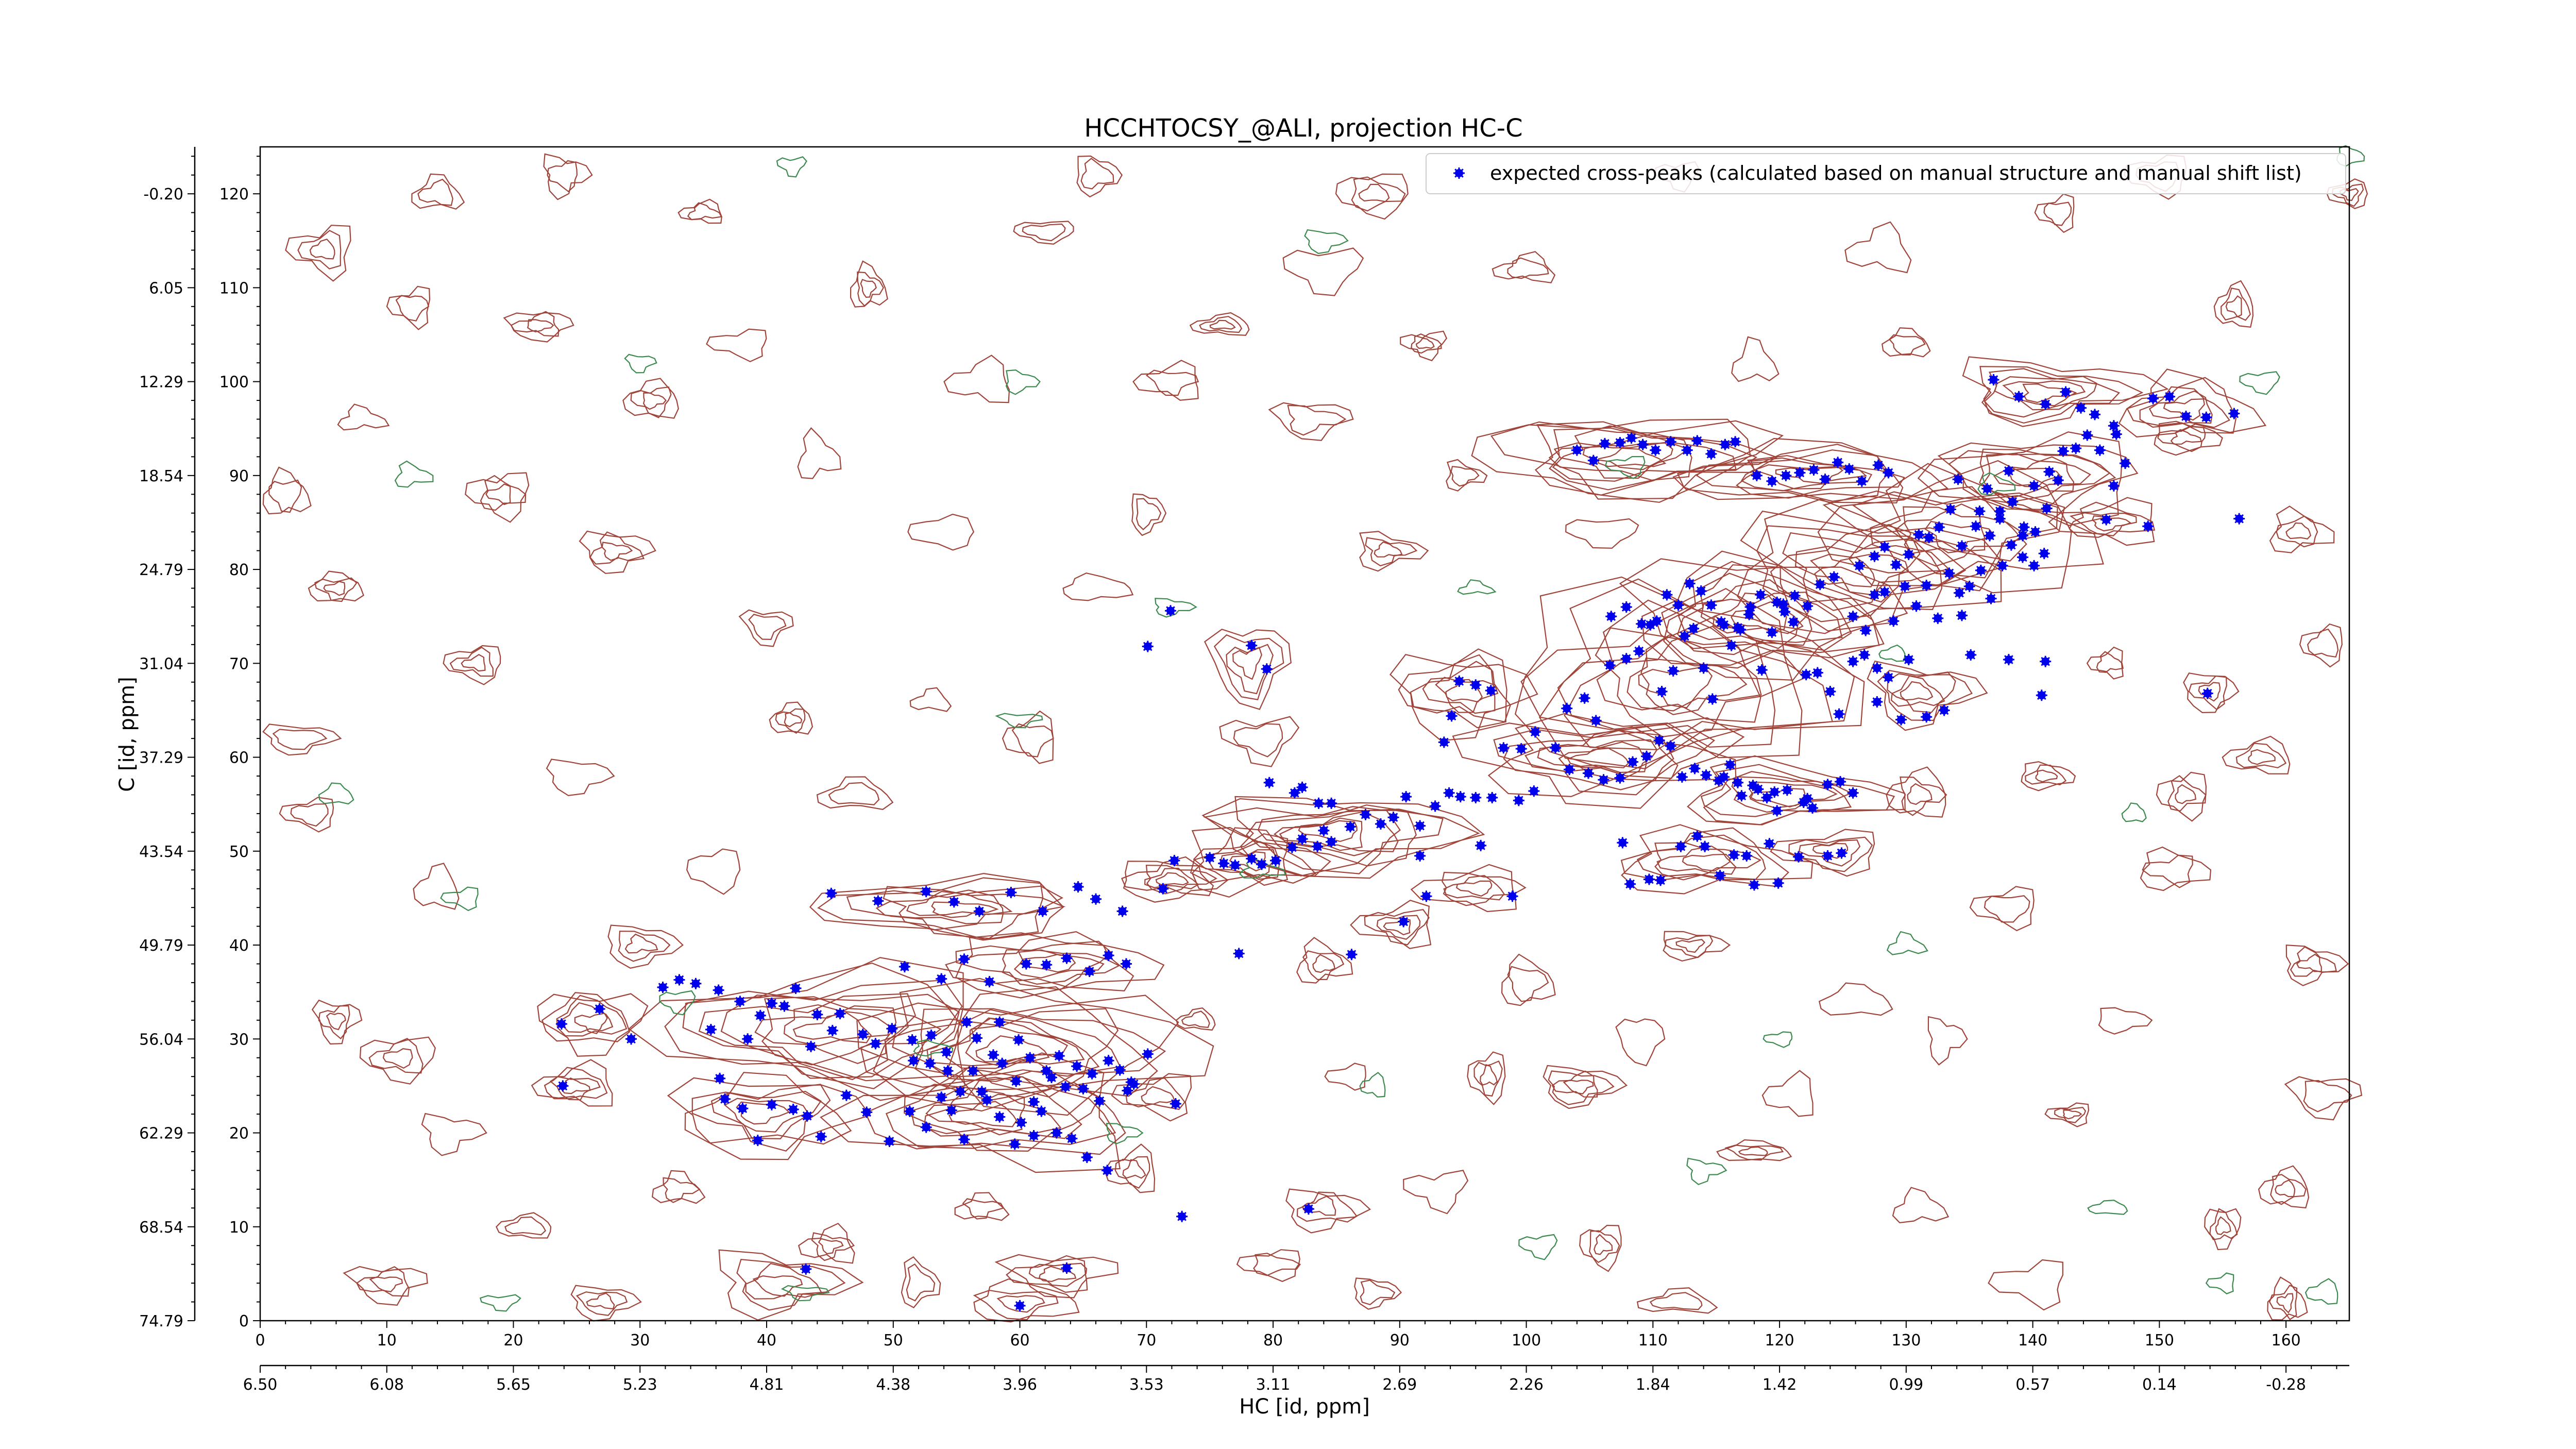  What do you see at coordinates (161, 1228) in the screenshot?
I see `y-ppm-tick-label: 68.54` at bounding box center [161, 1228].